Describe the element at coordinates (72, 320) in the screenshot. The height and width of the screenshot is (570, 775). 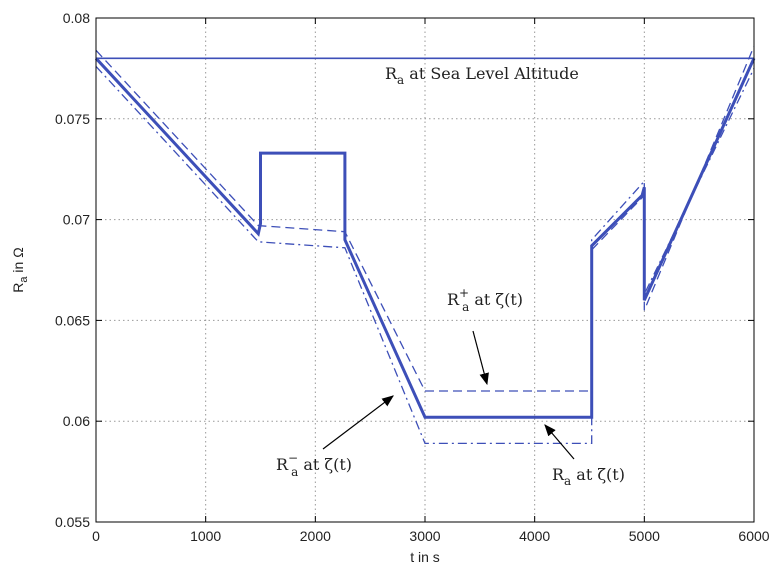
I see `y-tick-label: 0.065` at that location.